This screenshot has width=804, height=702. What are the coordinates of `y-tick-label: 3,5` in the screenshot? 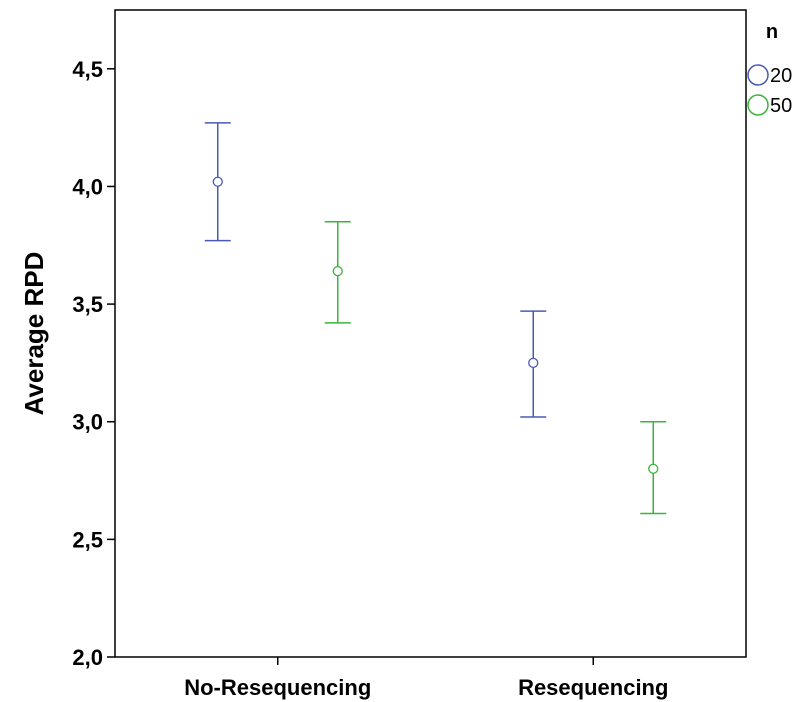 It's located at (87, 304).